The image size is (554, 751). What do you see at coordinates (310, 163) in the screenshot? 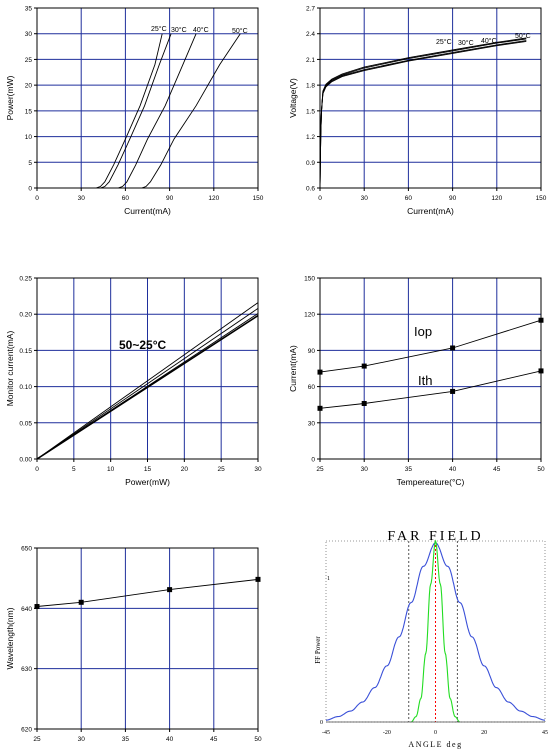
I see `y-tick-label: 0.9` at bounding box center [310, 163].